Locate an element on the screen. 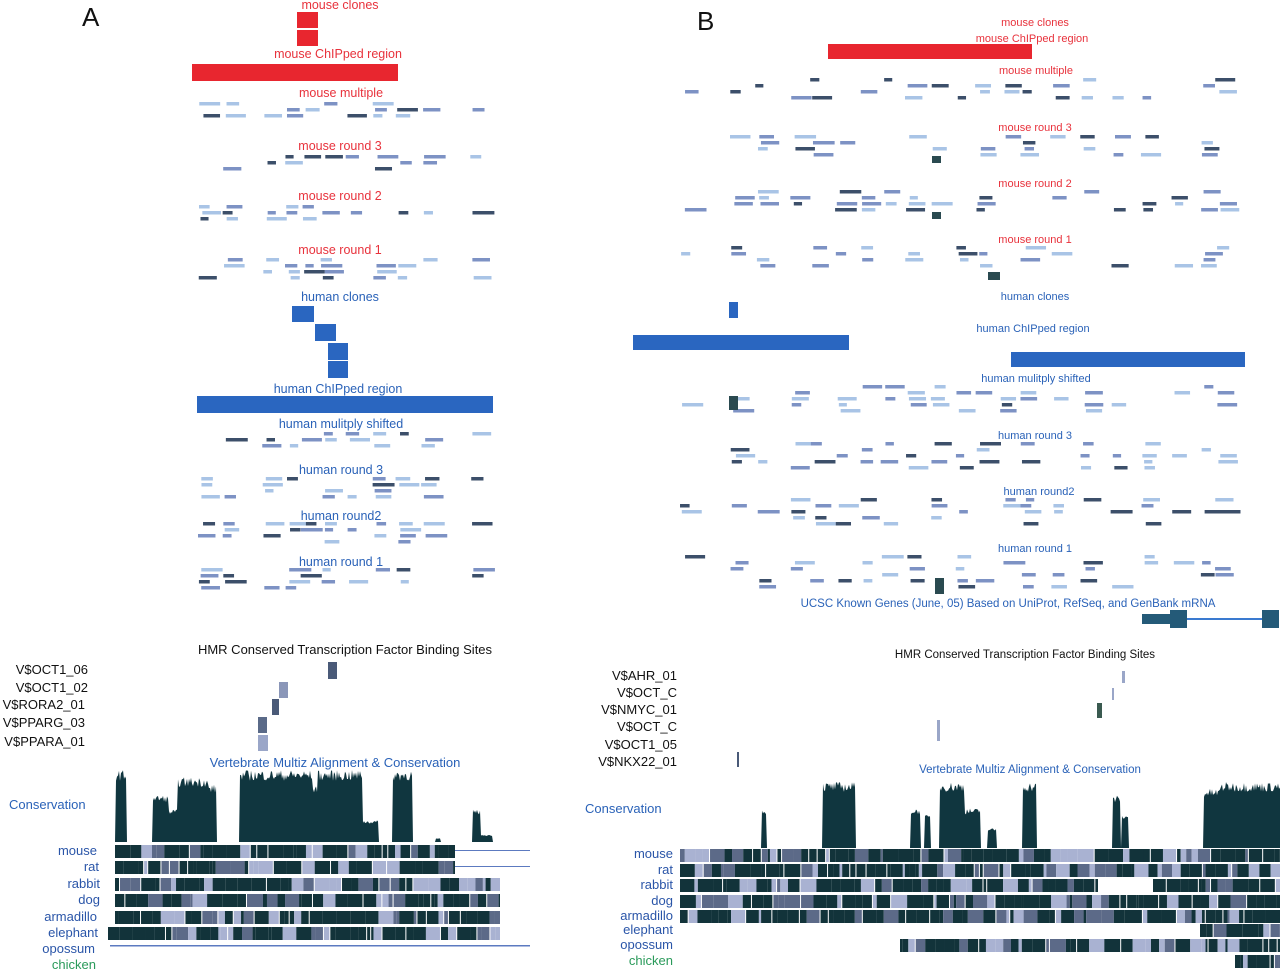 The height and width of the screenshot is (972, 1280). b-human-chipped-region is located at coordinates (1128, 359).